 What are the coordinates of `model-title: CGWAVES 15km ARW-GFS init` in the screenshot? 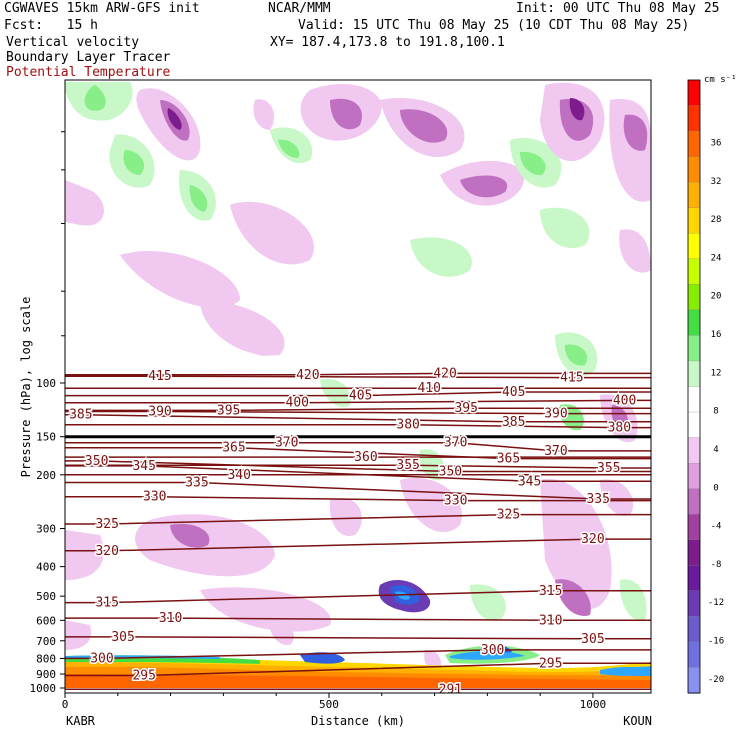 It's located at (102, 8).